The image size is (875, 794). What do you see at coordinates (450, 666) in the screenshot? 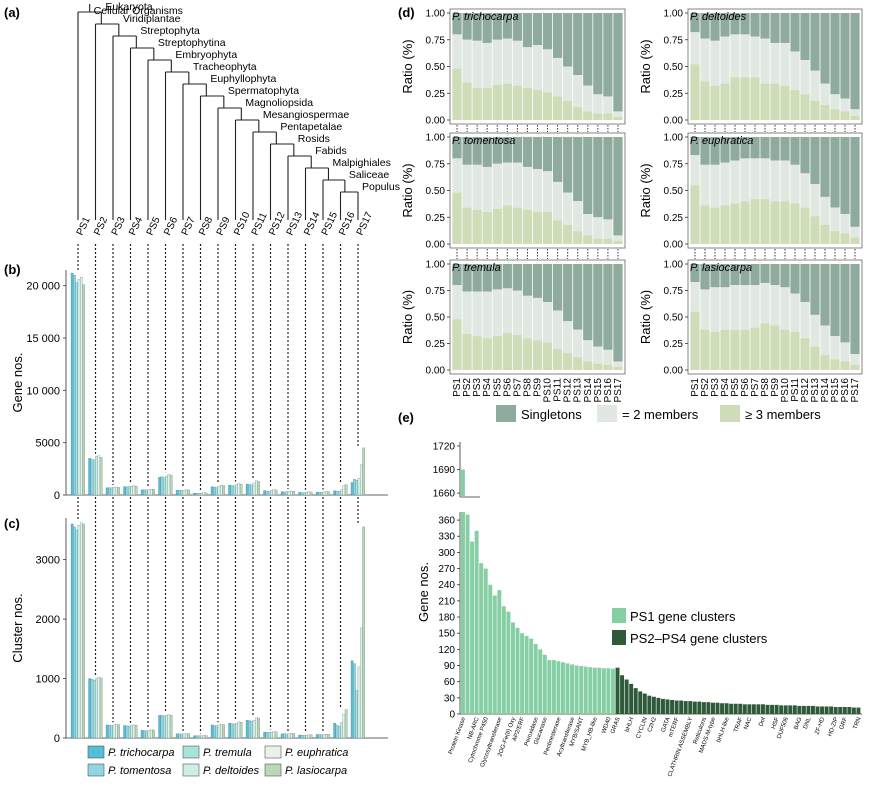
I see `y-tick-label: 90` at bounding box center [450, 666].